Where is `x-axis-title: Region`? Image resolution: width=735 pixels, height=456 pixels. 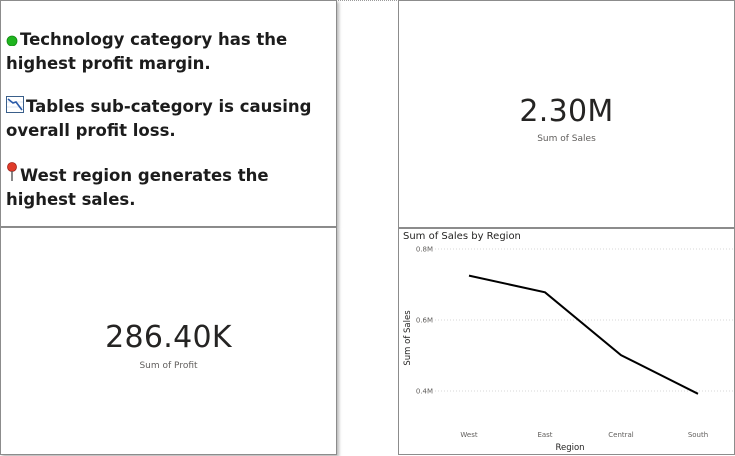
x-axis-title: Region is located at coordinates (569, 448).